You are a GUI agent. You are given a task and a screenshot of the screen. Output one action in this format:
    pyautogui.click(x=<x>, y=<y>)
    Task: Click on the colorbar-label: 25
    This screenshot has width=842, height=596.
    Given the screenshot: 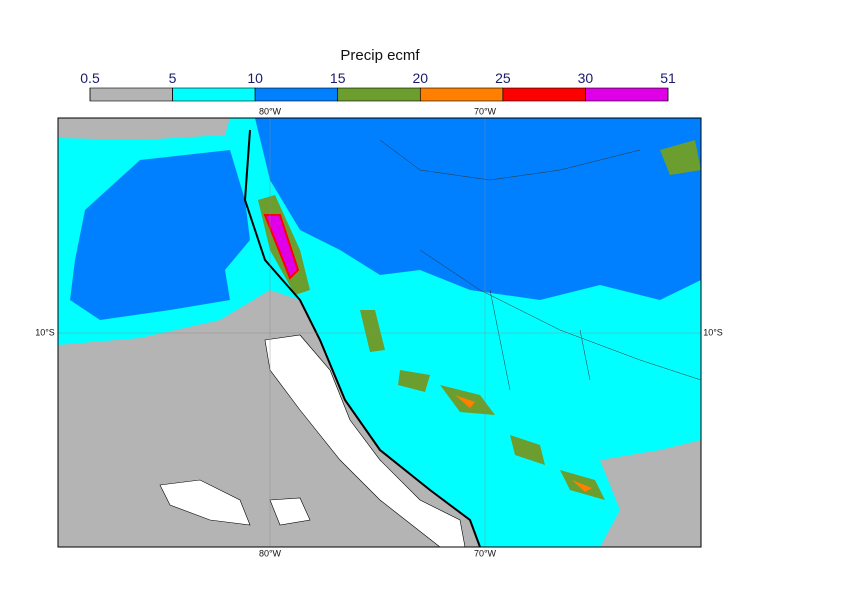 What is the action you would take?
    pyautogui.click(x=503, y=78)
    